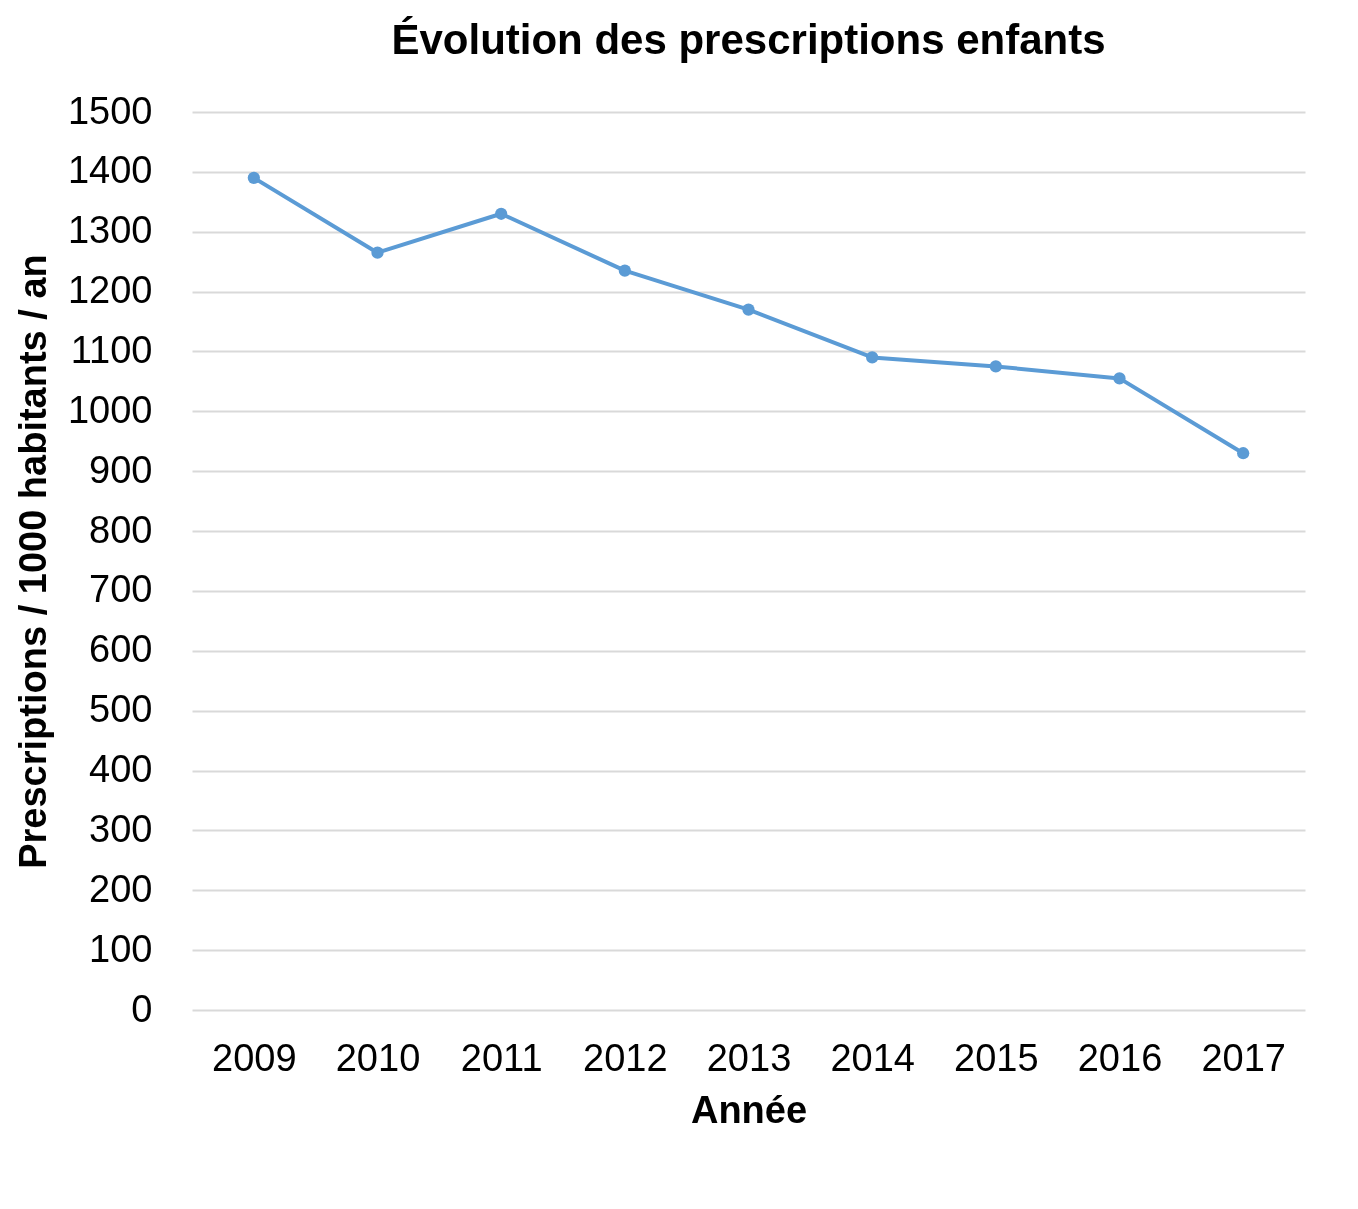 The height and width of the screenshot is (1209, 1358). I want to click on y-tick-label: 1200, so click(110, 290).